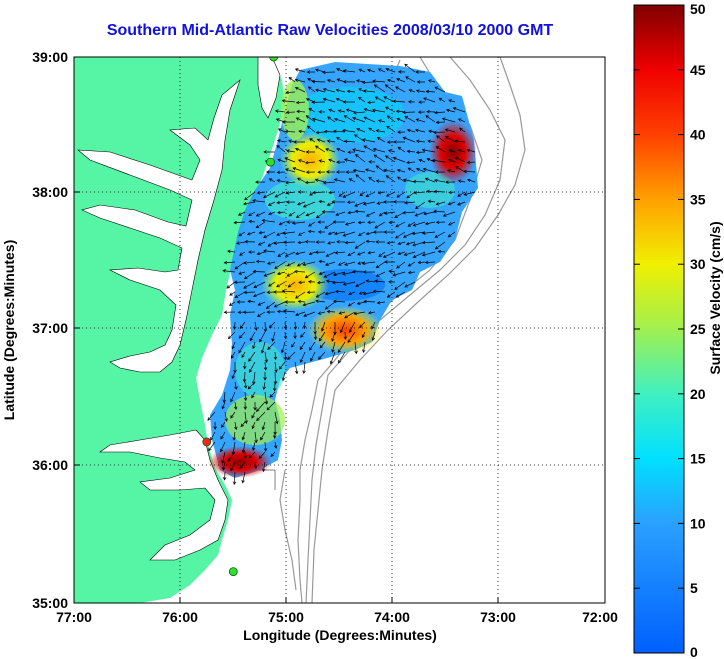 The height and width of the screenshot is (659, 724). What do you see at coordinates (698, 459) in the screenshot?
I see `colorbar-tick-label: 15` at bounding box center [698, 459].